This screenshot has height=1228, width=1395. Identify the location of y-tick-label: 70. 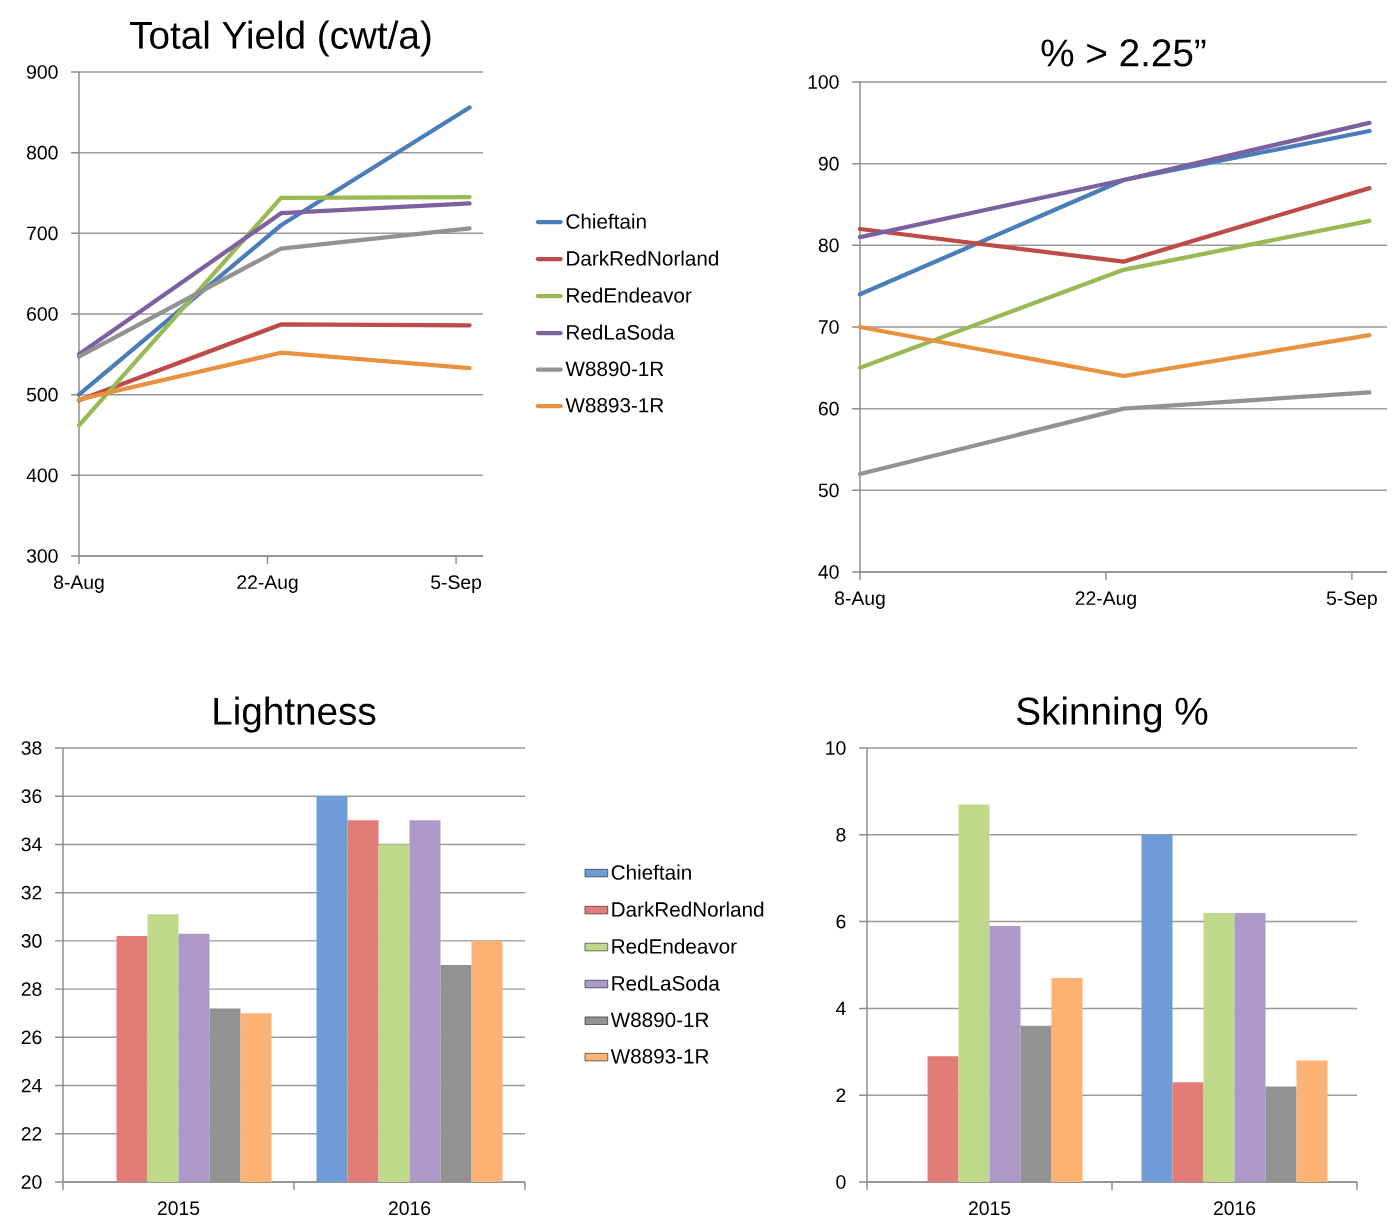
(828, 327).